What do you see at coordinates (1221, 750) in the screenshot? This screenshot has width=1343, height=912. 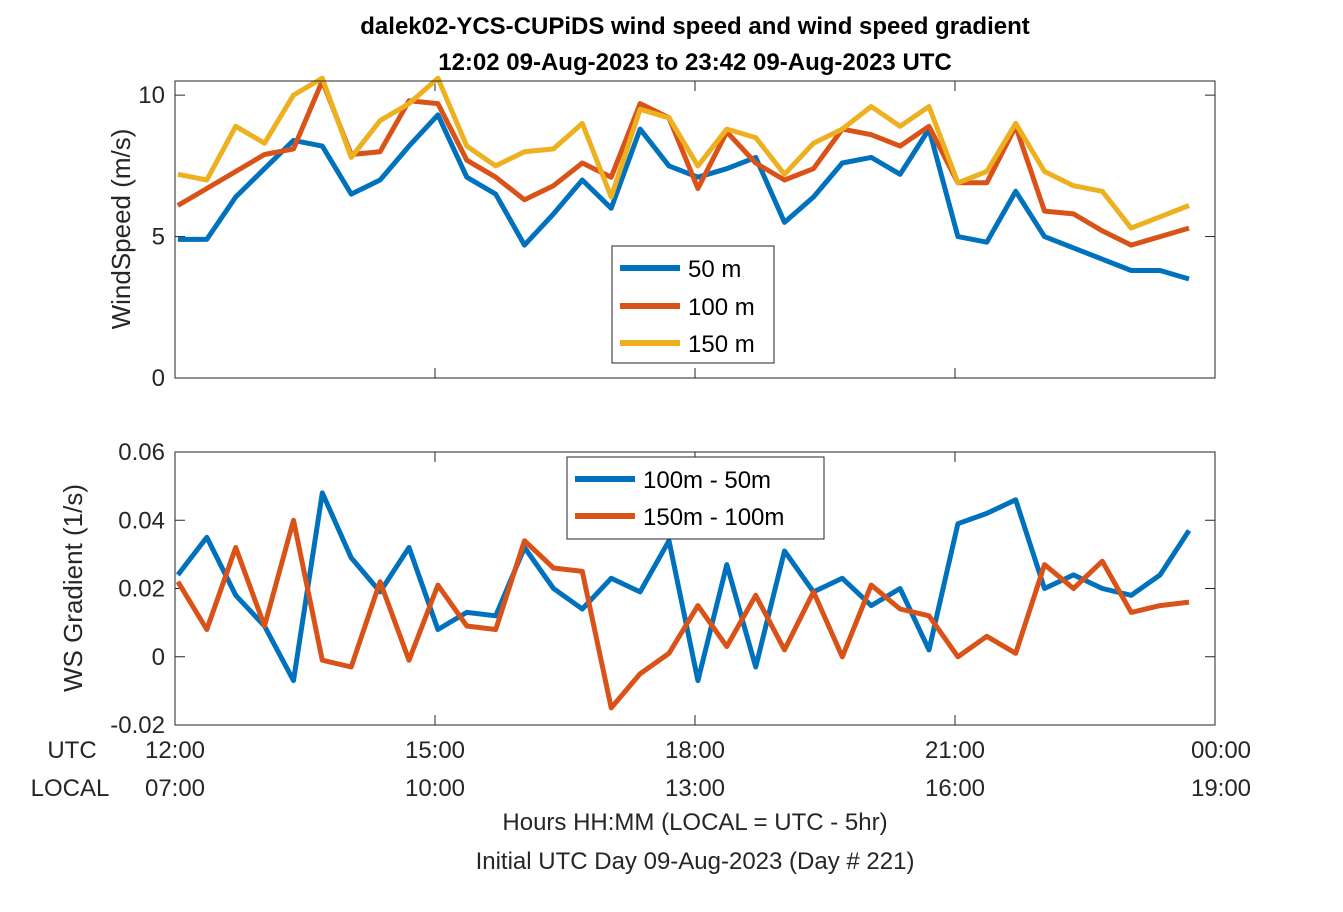 I see `utc-tick-label: 00:00` at bounding box center [1221, 750].